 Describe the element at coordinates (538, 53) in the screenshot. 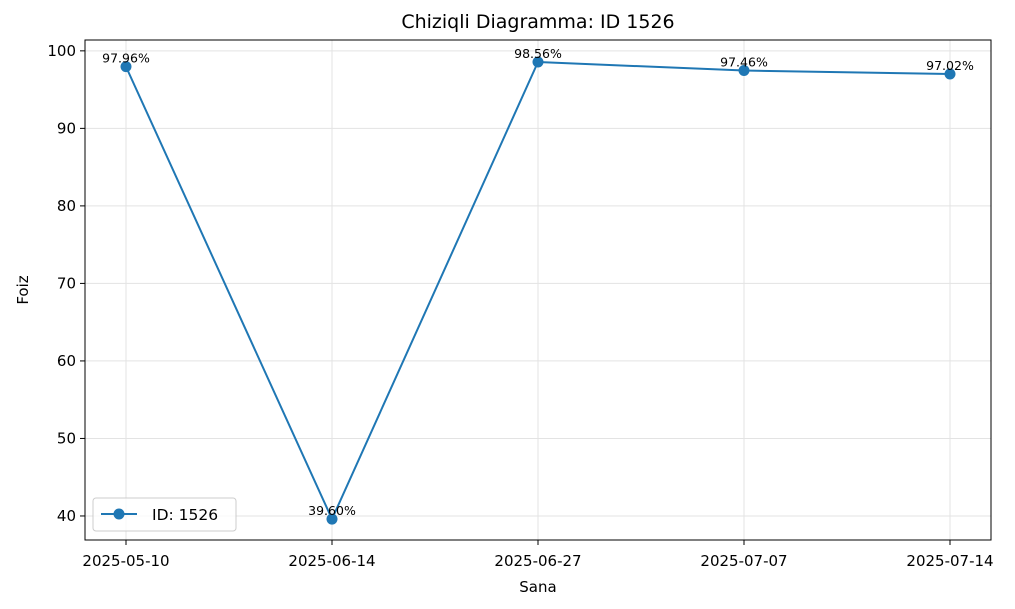

I see `data-label: 98.56%` at that location.